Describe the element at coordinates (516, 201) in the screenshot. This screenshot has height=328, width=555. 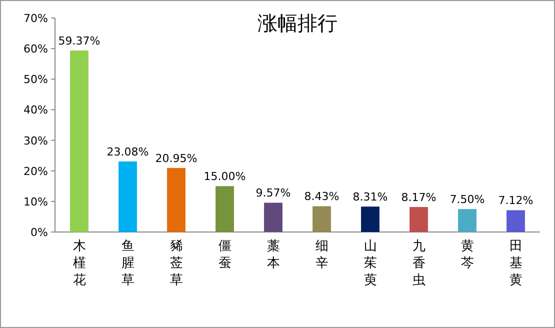
I see `data-label: 7.12%` at that location.